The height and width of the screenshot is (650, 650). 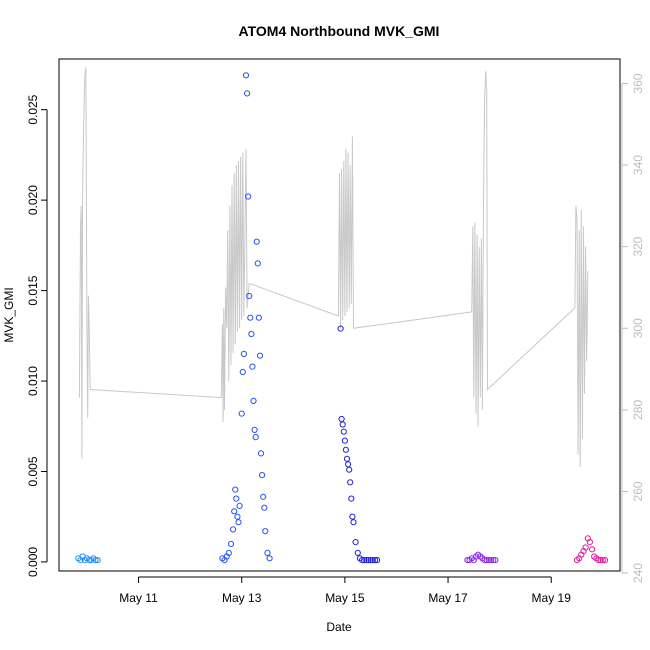 What do you see at coordinates (638, 246) in the screenshot?
I see `y-right-tick-label: 320` at bounding box center [638, 246].